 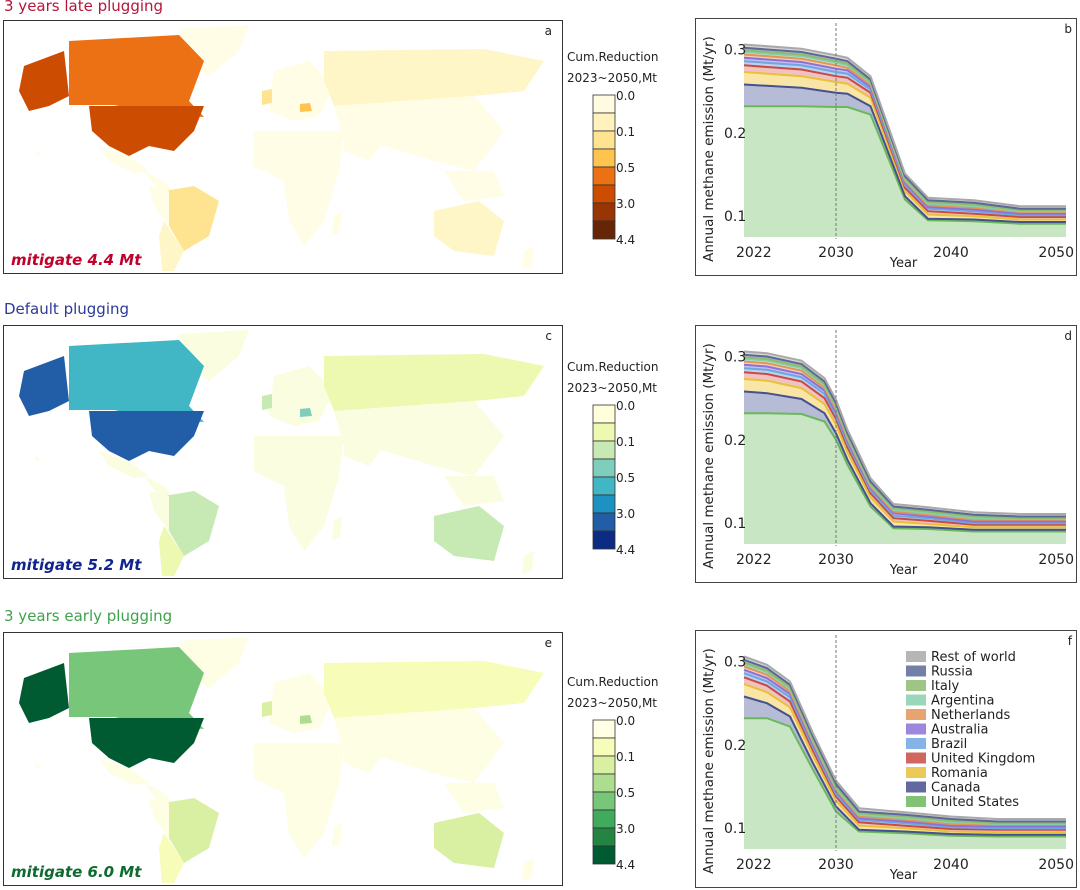 I want to click on country-brazil, so click(x=191, y=523).